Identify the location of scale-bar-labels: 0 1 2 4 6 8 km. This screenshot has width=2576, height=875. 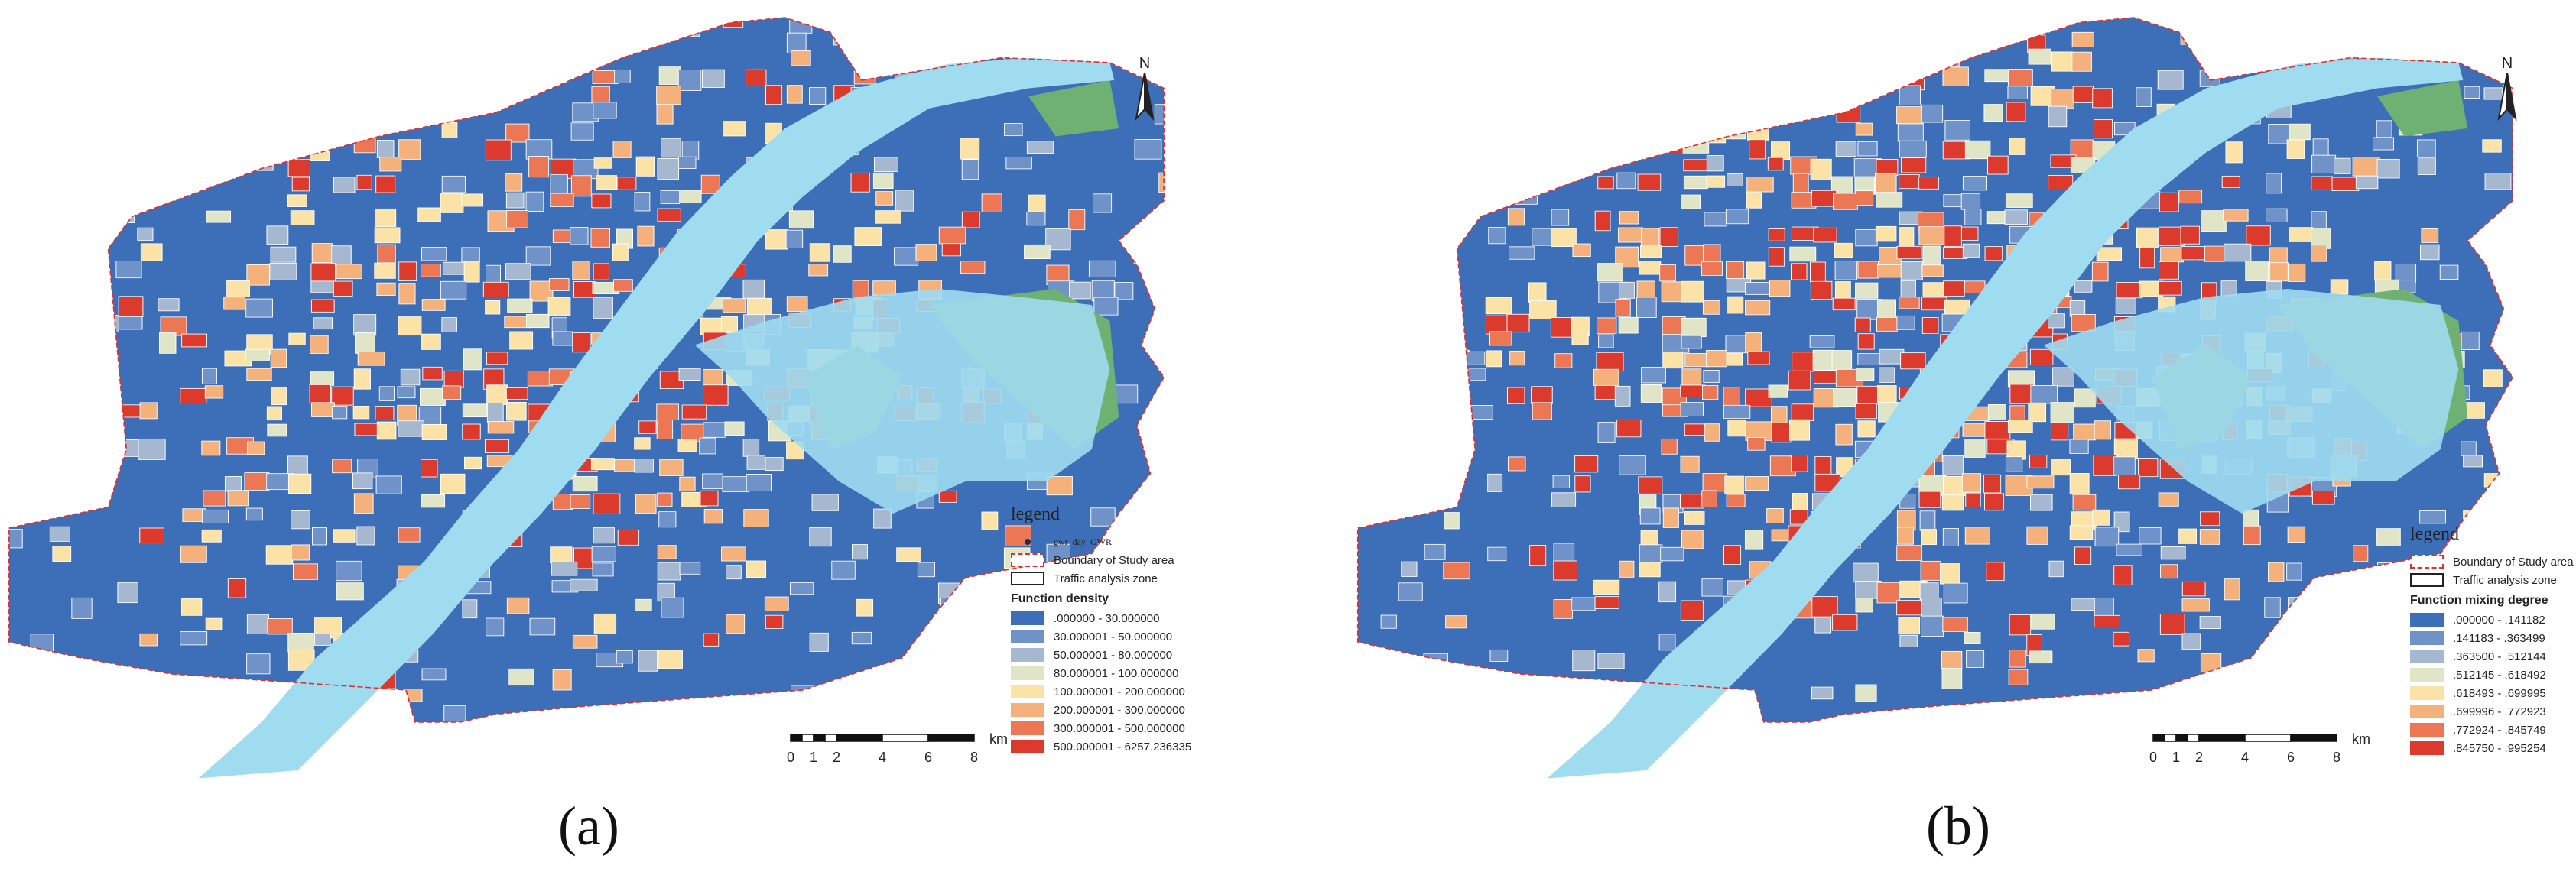
(898, 751).